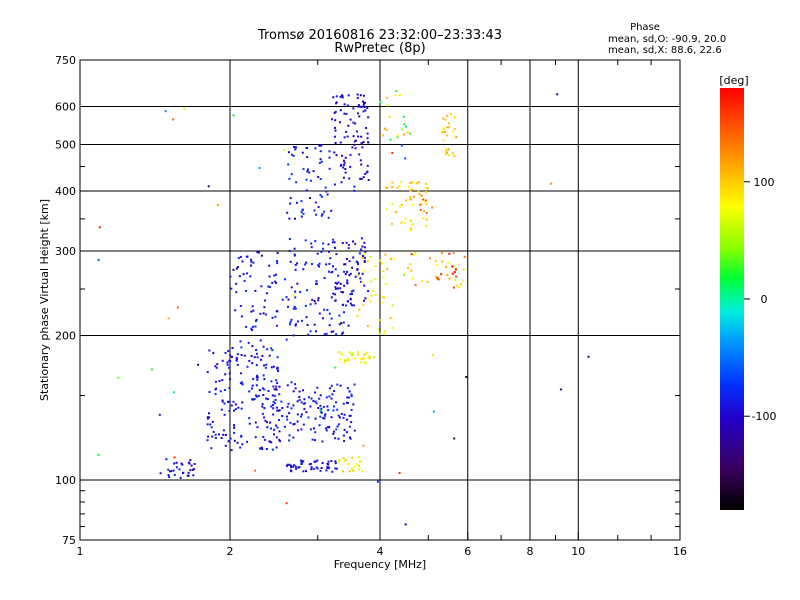  I want to click on phase-colorbar: [deg] 100 0 -100, so click(747, 292).